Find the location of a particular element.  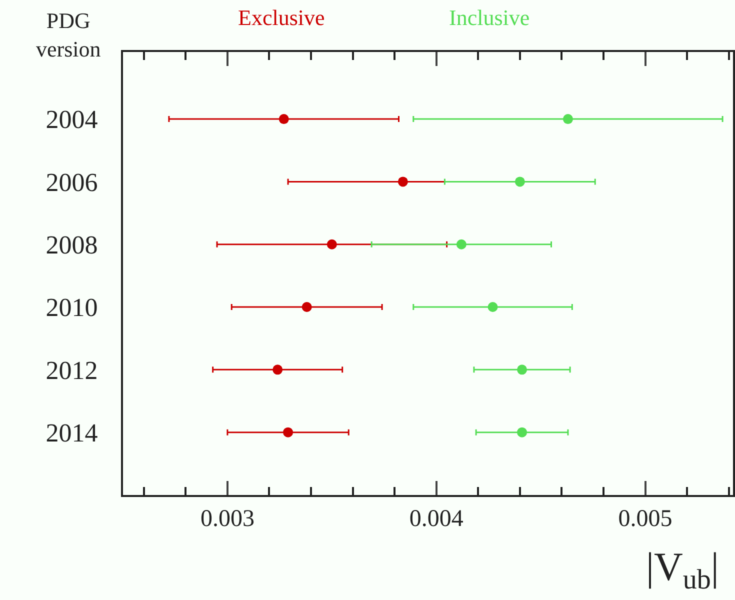

y-tick-label: 2008 is located at coordinates (72, 245).